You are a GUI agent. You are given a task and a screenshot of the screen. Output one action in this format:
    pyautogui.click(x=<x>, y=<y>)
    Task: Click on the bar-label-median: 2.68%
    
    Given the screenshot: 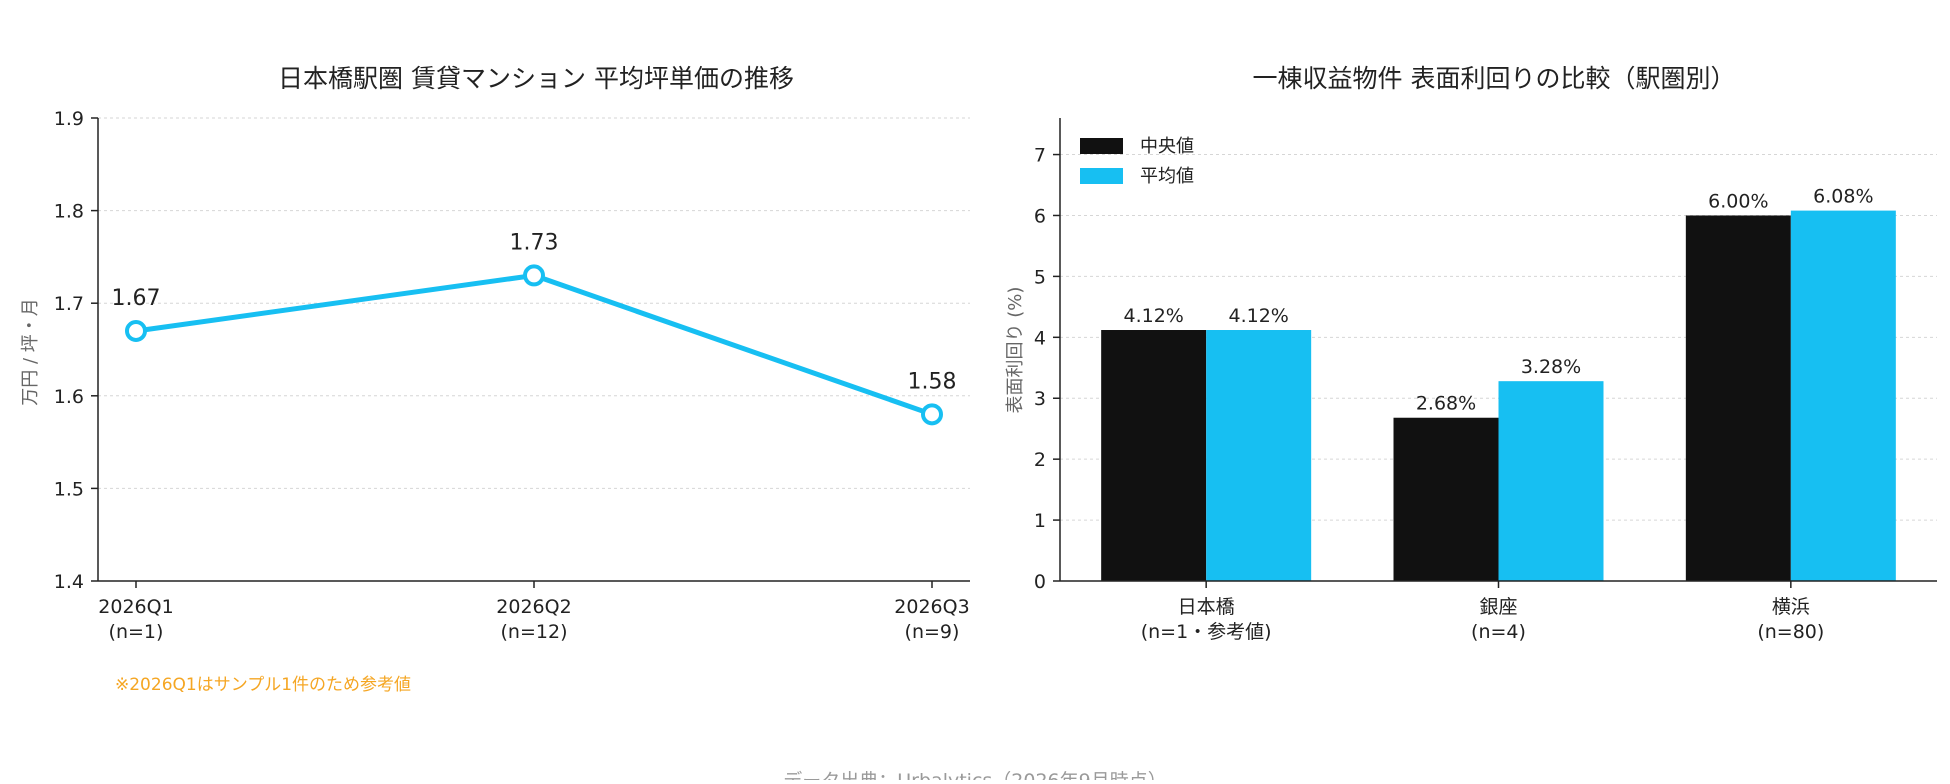 What is the action you would take?
    pyautogui.click(x=1446, y=404)
    